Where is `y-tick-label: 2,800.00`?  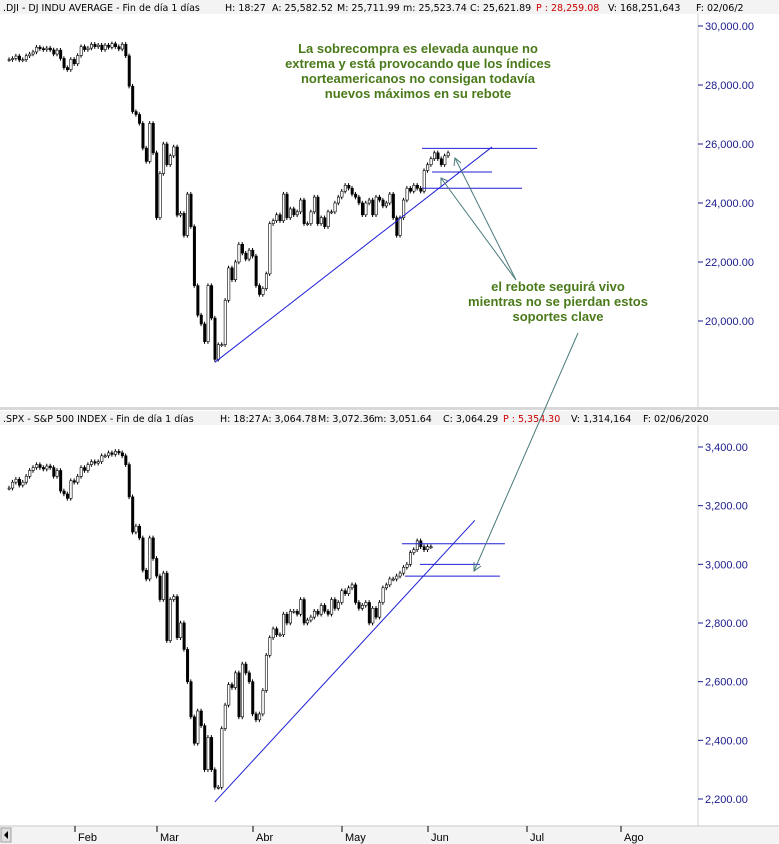
y-tick-label: 2,800.00 is located at coordinates (726, 624).